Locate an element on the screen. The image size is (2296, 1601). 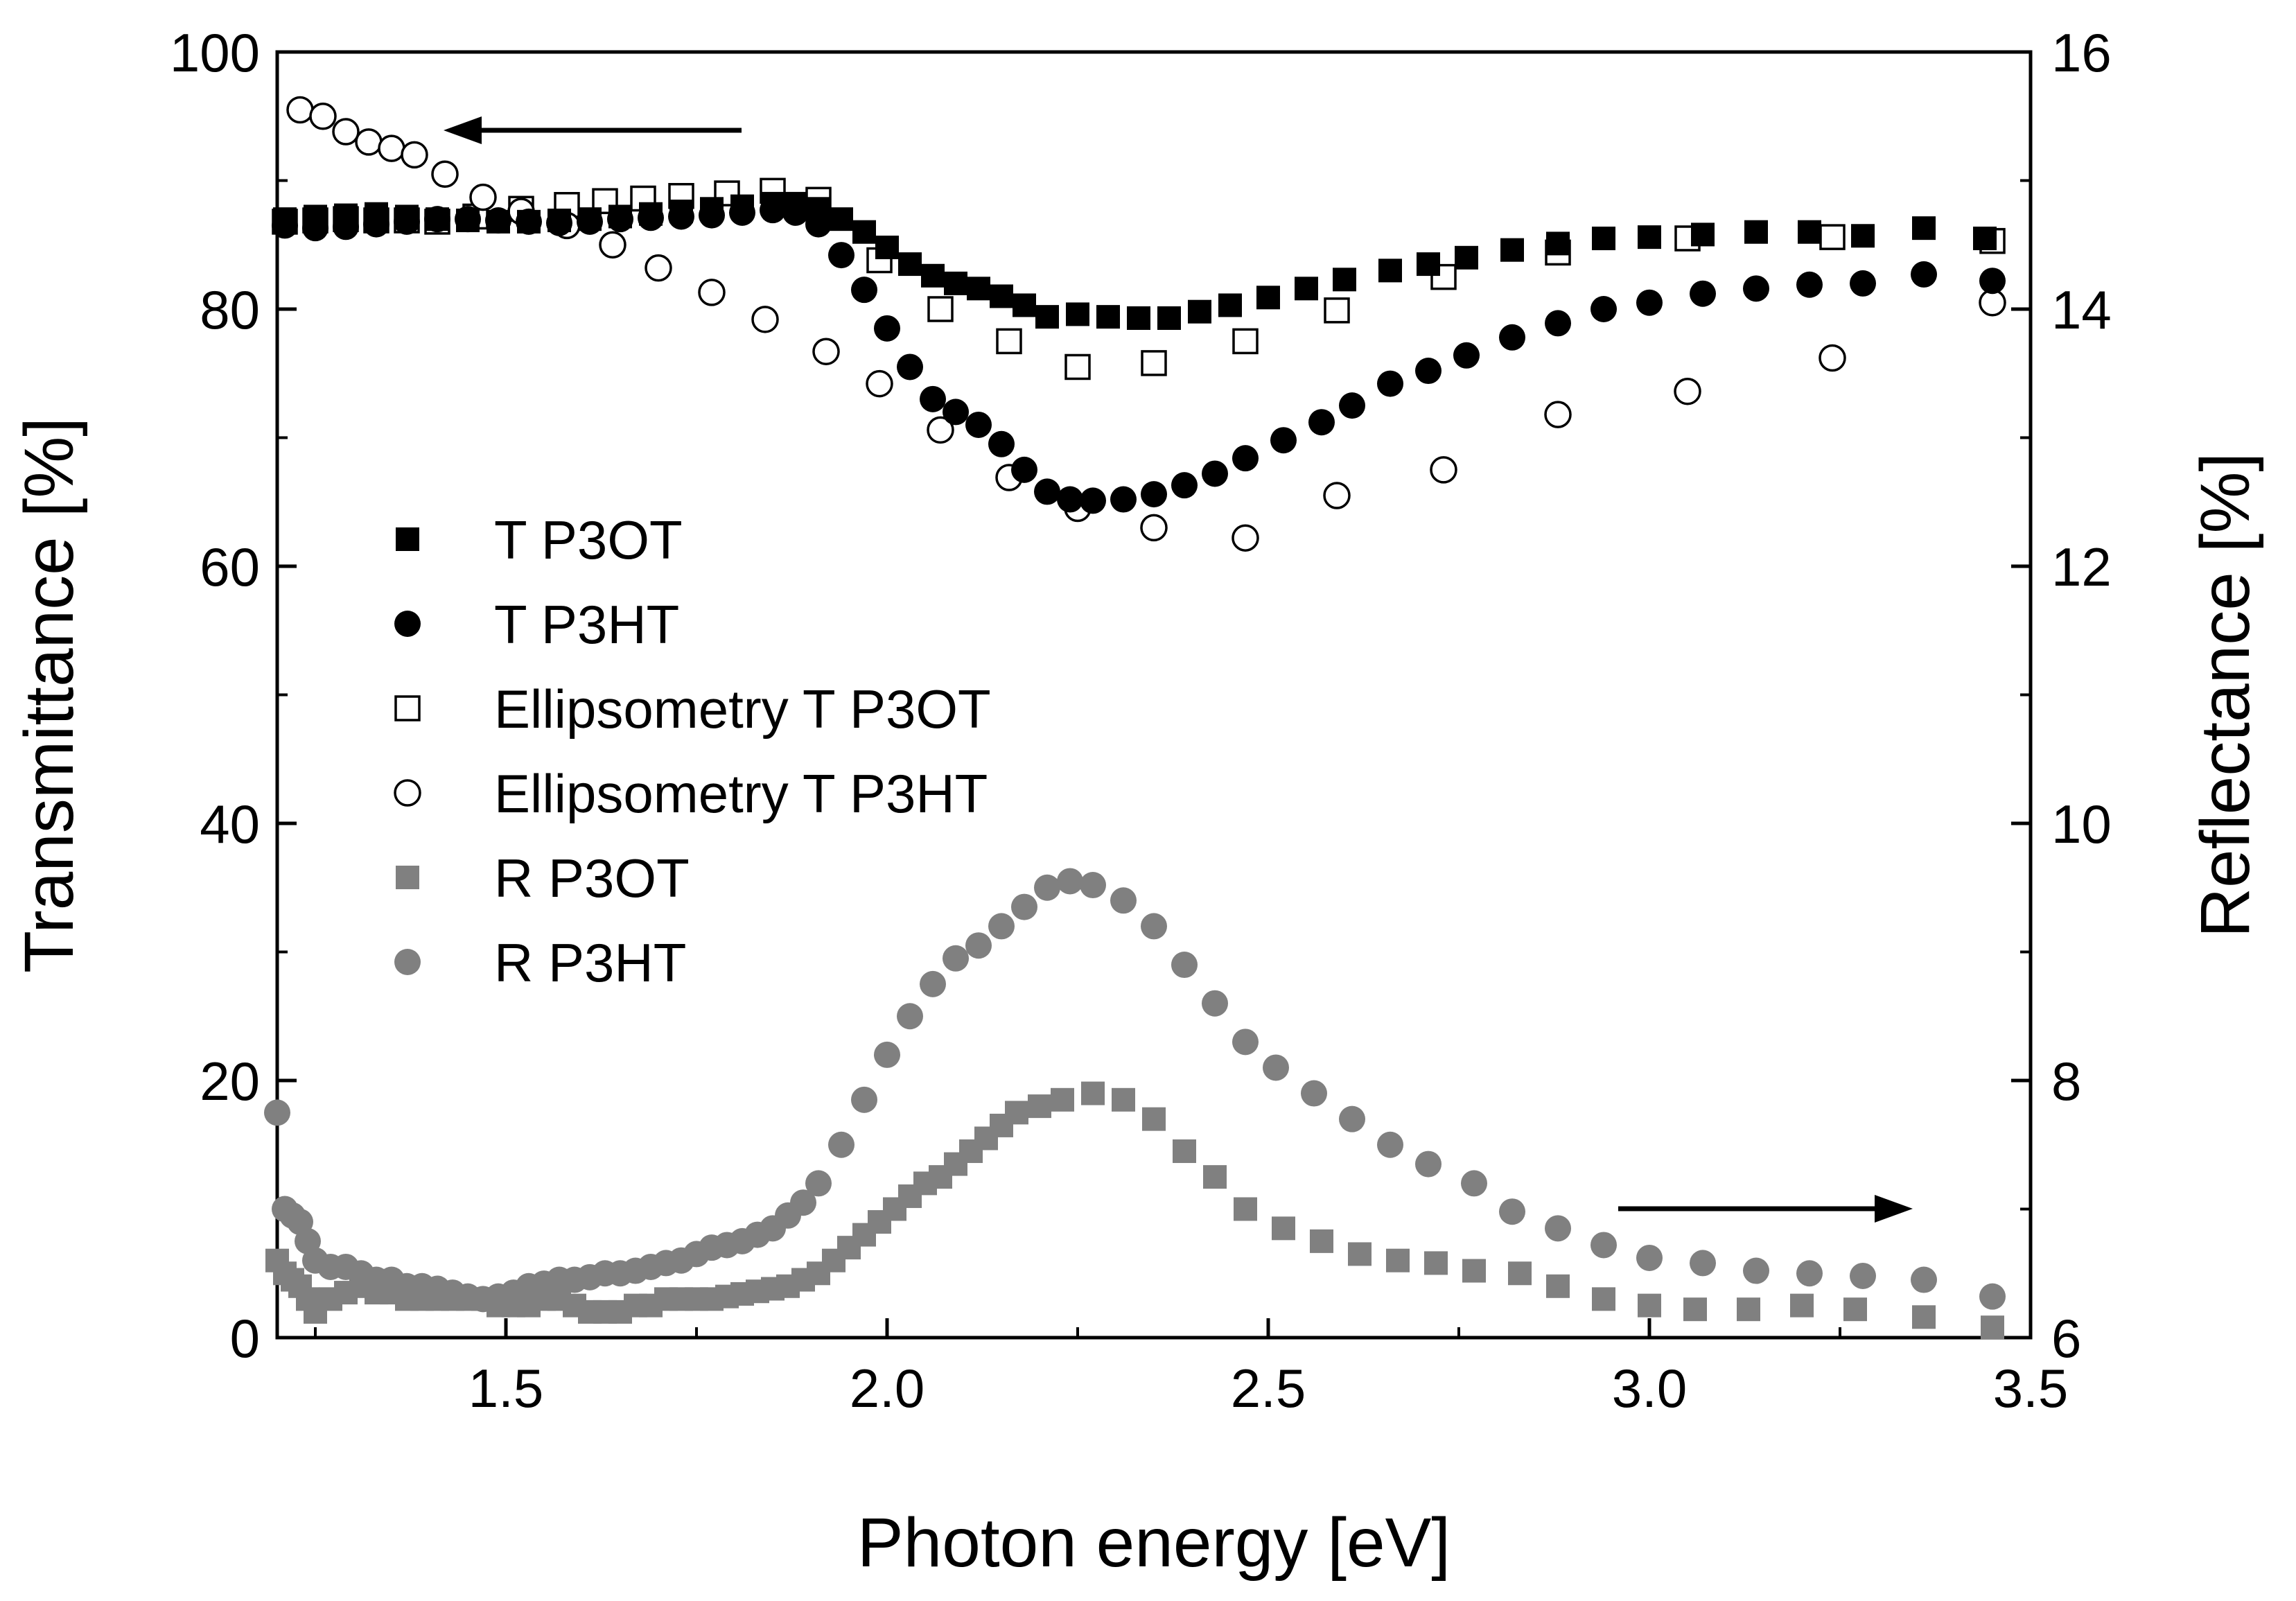
y-tick-label: 100 is located at coordinates (215, 52).